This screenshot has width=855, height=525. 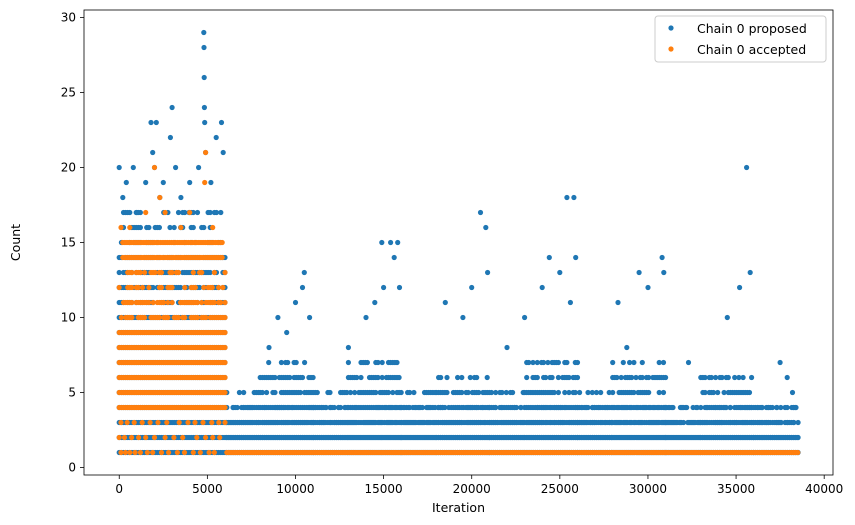 What do you see at coordinates (207, 489) in the screenshot?
I see `x-tick-label: 5000` at bounding box center [207, 489].